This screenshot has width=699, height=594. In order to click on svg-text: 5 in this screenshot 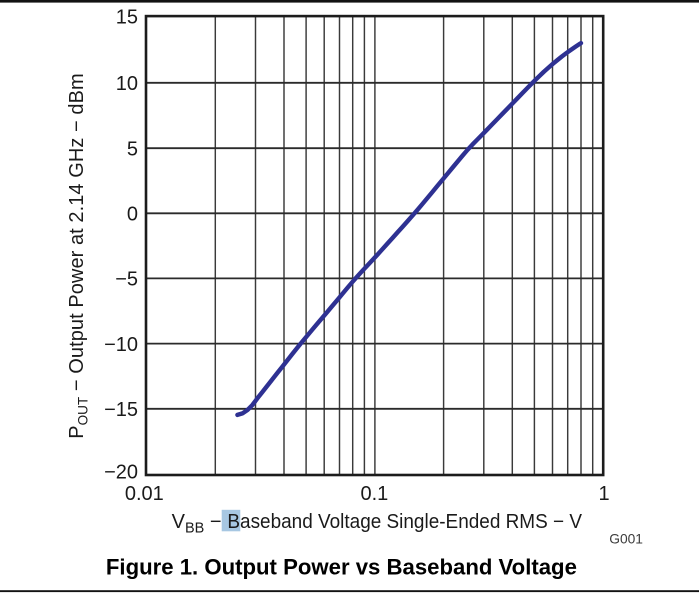, I will do `click(132, 150)`.